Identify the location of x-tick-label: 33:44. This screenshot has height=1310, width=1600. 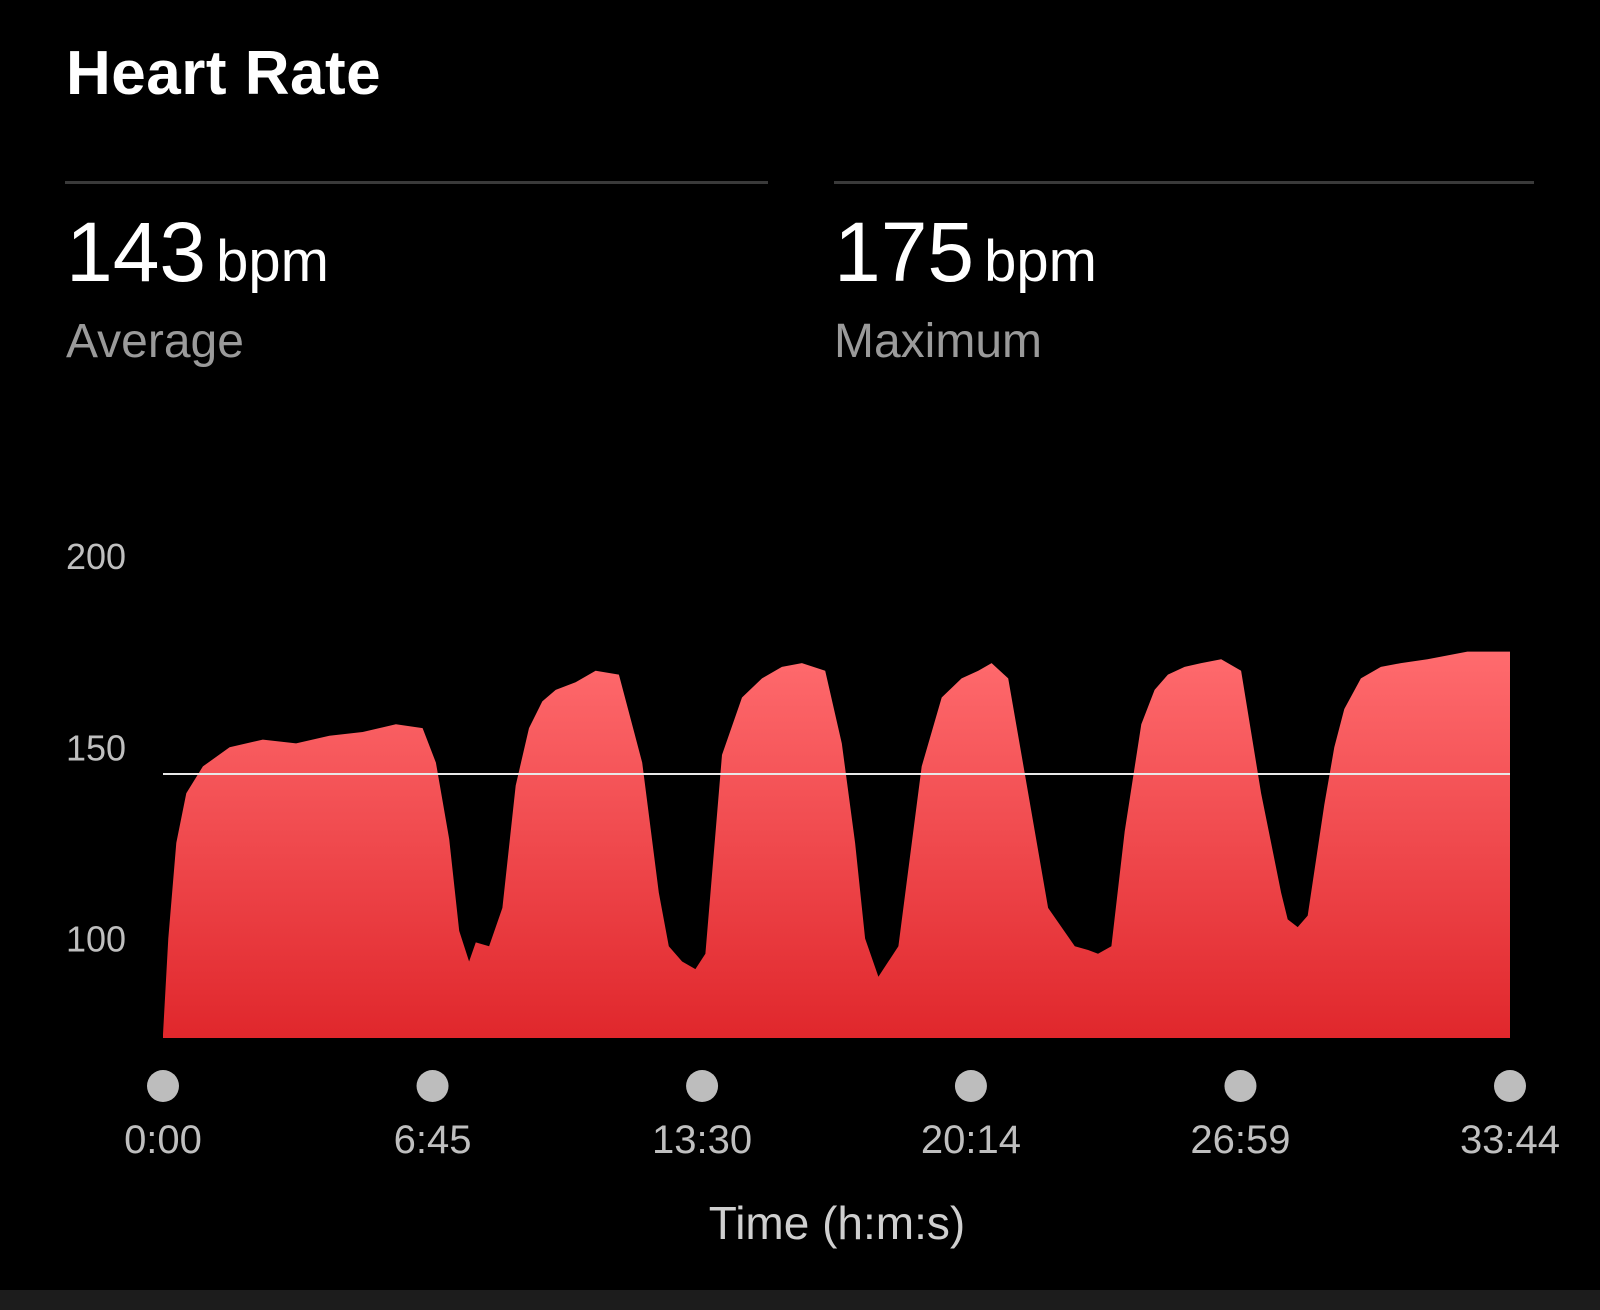
(1510, 1140).